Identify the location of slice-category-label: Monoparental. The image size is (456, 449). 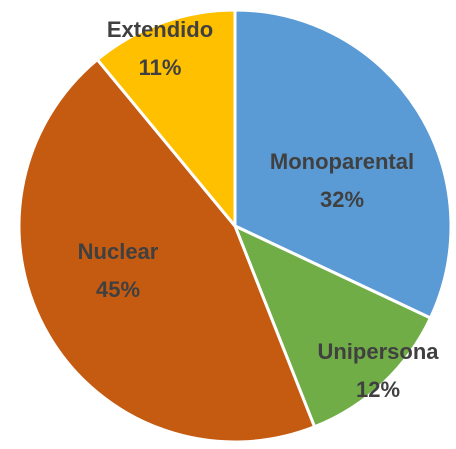
(342, 161).